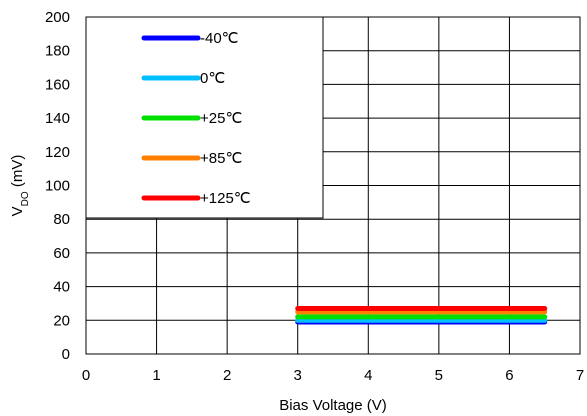 This screenshot has width=587, height=416. I want to click on y-tick-label: 40, so click(61, 287).